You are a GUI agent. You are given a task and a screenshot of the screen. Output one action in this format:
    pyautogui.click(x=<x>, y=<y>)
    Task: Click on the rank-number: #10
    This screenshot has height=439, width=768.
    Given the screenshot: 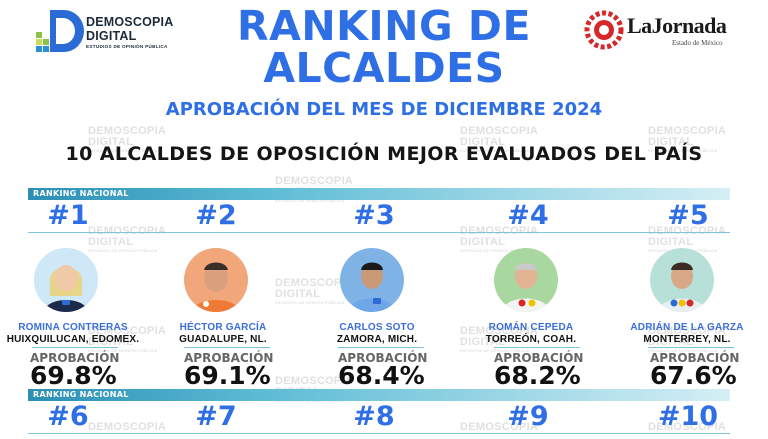 What is the action you would take?
    pyautogui.click(x=688, y=416)
    